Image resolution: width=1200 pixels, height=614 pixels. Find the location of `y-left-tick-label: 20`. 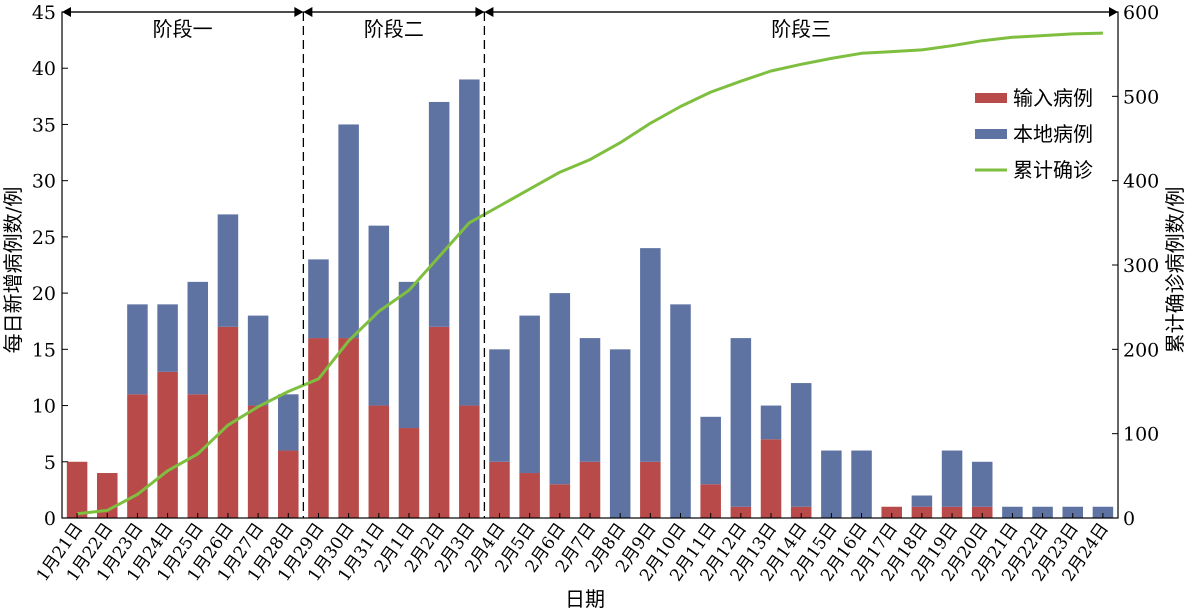

y-left-tick-label: 20 is located at coordinates (44, 294).